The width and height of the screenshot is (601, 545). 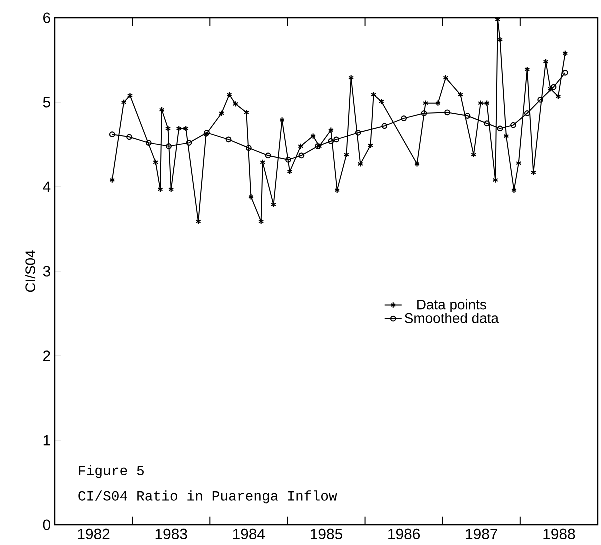 What do you see at coordinates (208, 497) in the screenshot?
I see `annotation: CI/S04 Ratio in Puarenga Inflow` at bounding box center [208, 497].